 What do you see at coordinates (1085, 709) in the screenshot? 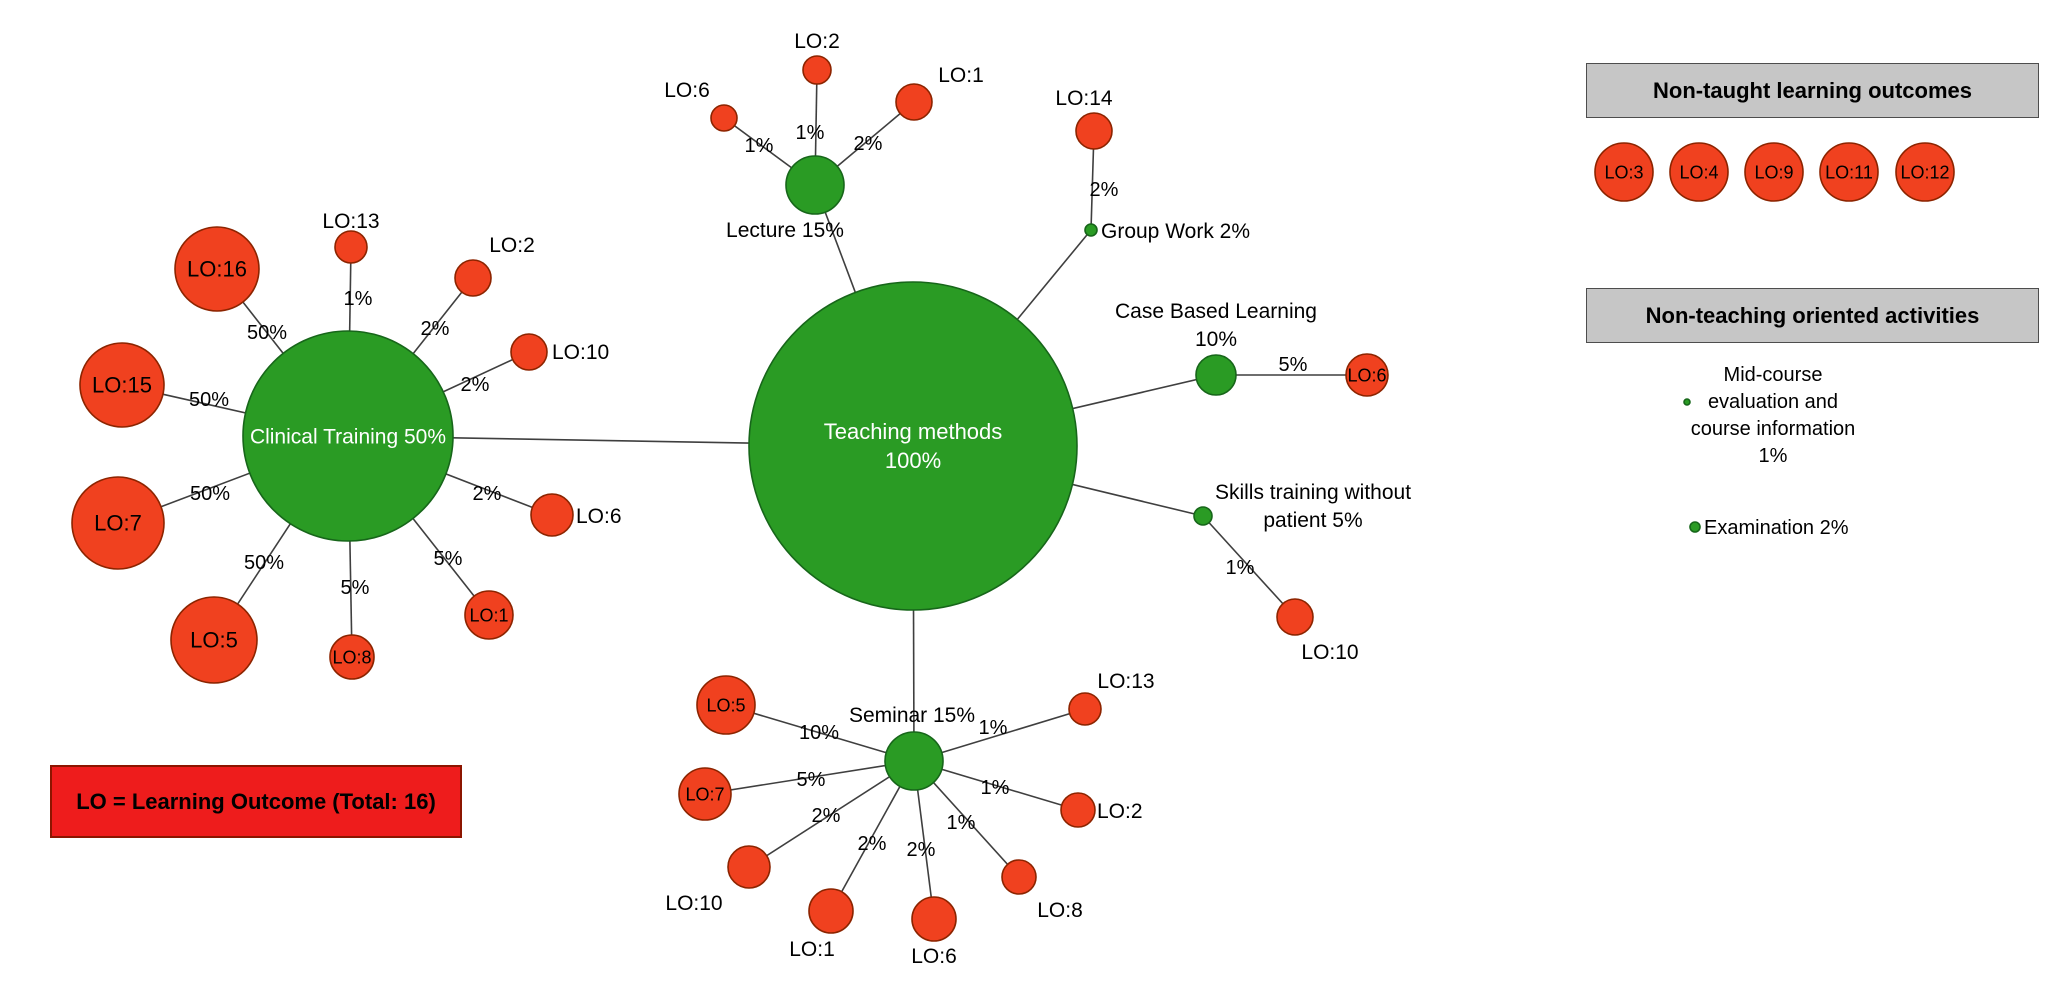
I see `node-sem-lo13` at bounding box center [1085, 709].